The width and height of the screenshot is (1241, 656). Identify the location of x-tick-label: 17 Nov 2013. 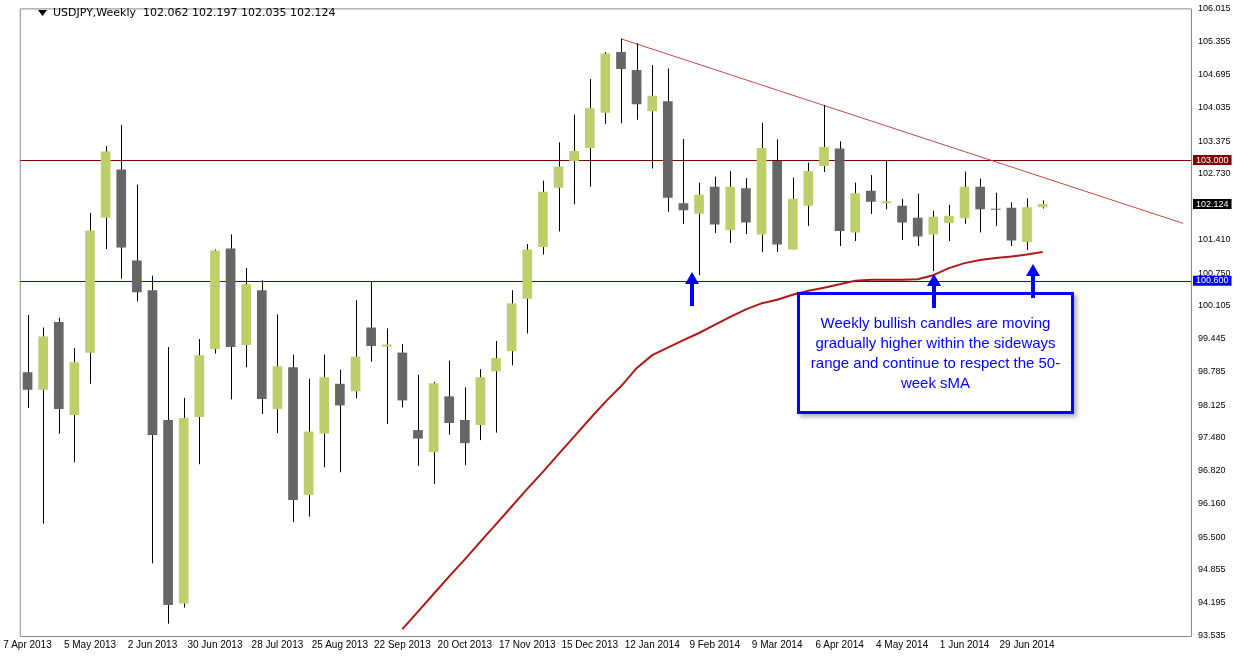
(527, 644).